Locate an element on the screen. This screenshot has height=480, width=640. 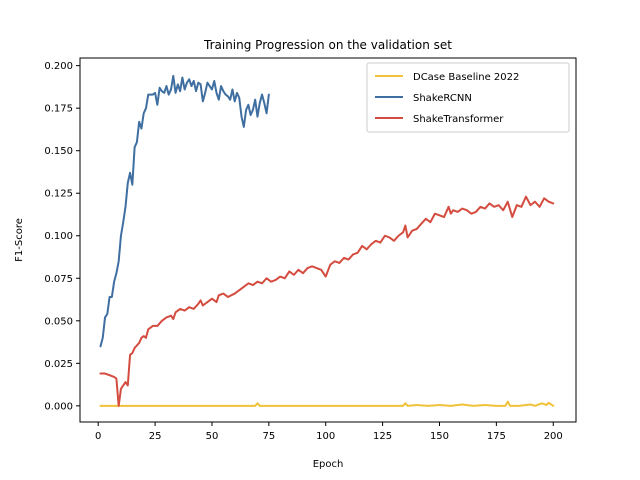
x-axis-label: Epoch is located at coordinates (328, 464).